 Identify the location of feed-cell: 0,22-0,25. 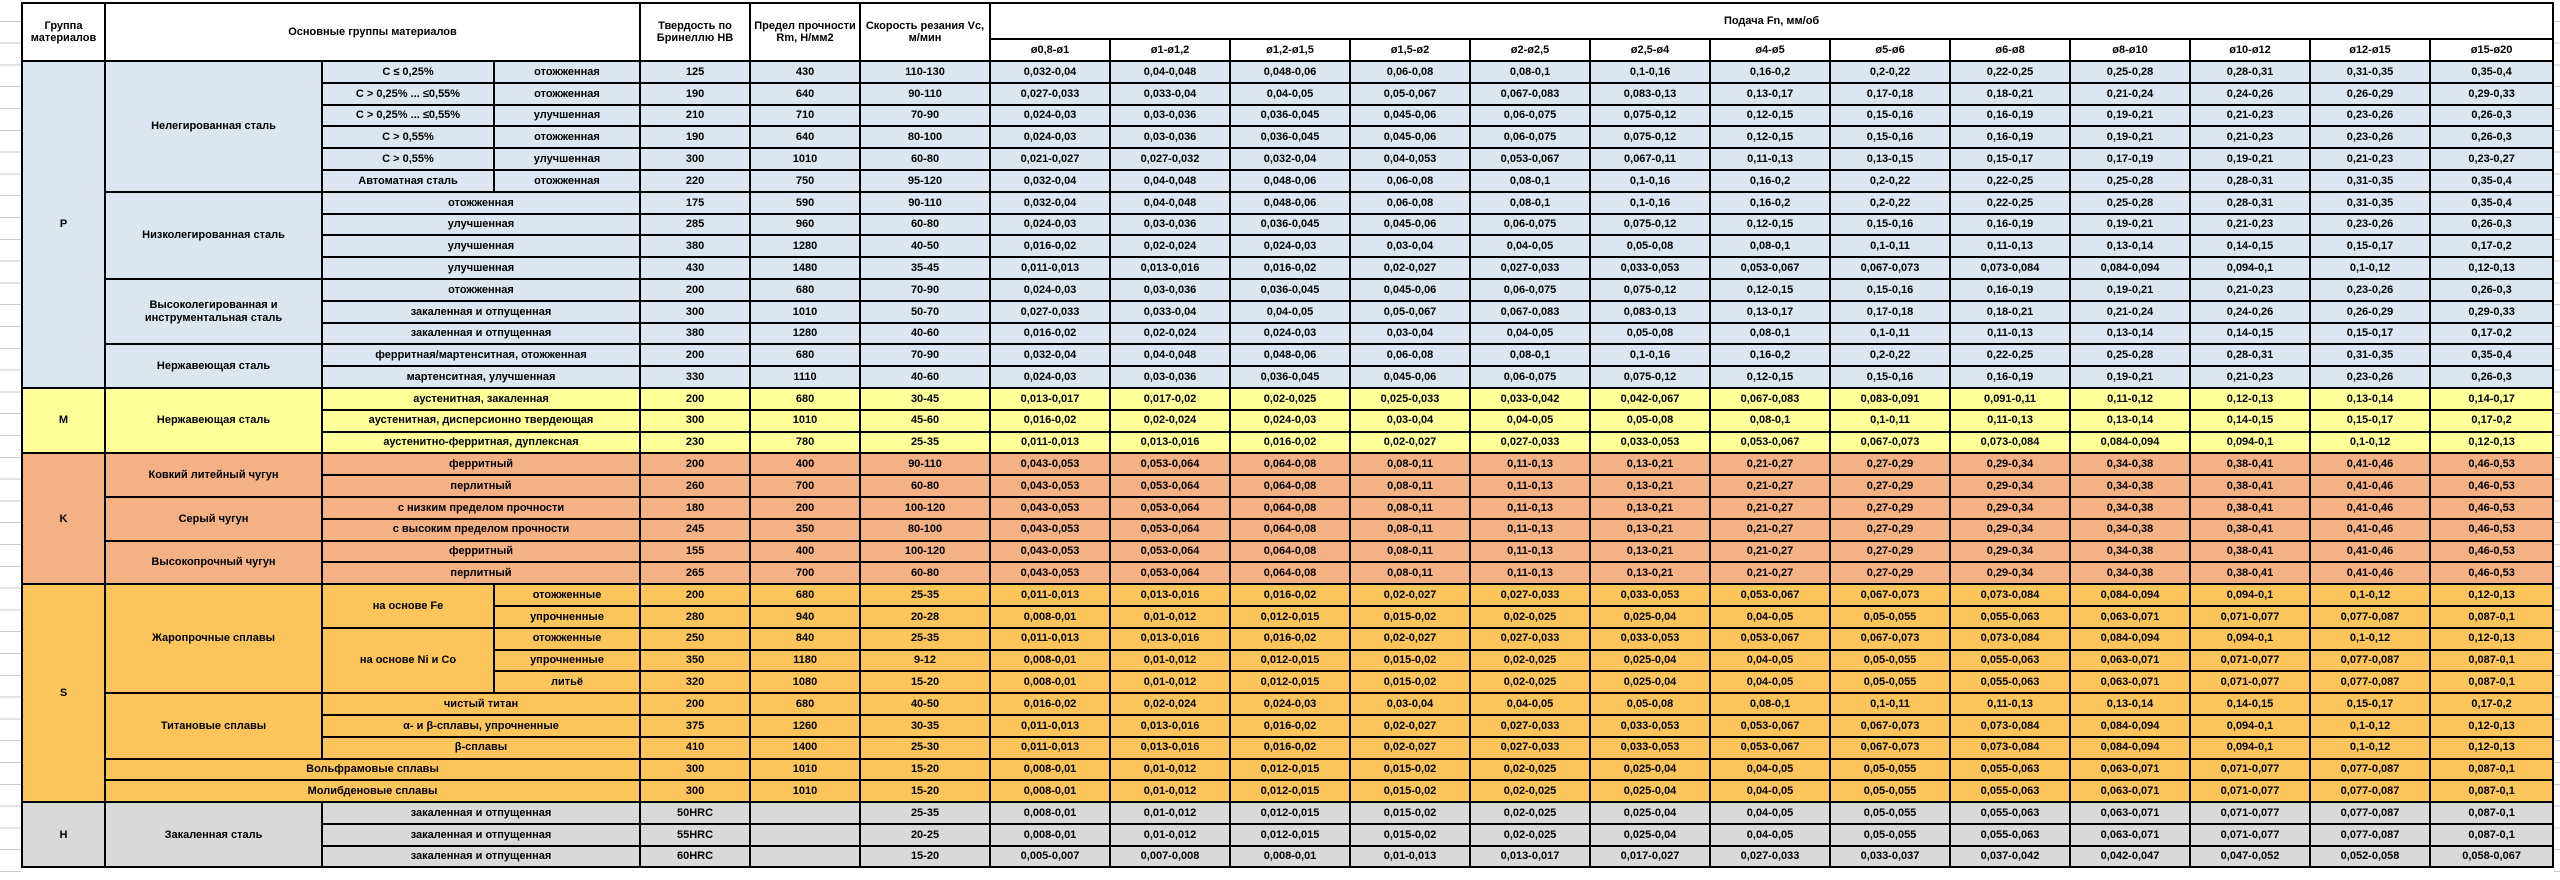
(2010, 72).